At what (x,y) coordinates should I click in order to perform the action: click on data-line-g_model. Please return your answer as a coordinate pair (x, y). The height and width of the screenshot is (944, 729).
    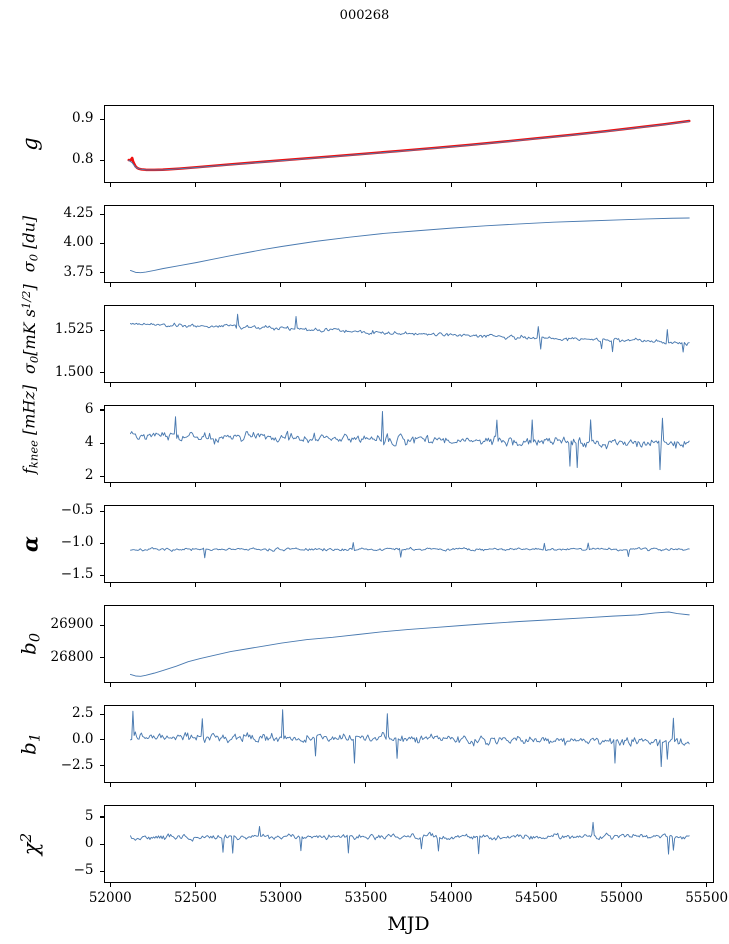
    Looking at the image, I should click on (408, 145).